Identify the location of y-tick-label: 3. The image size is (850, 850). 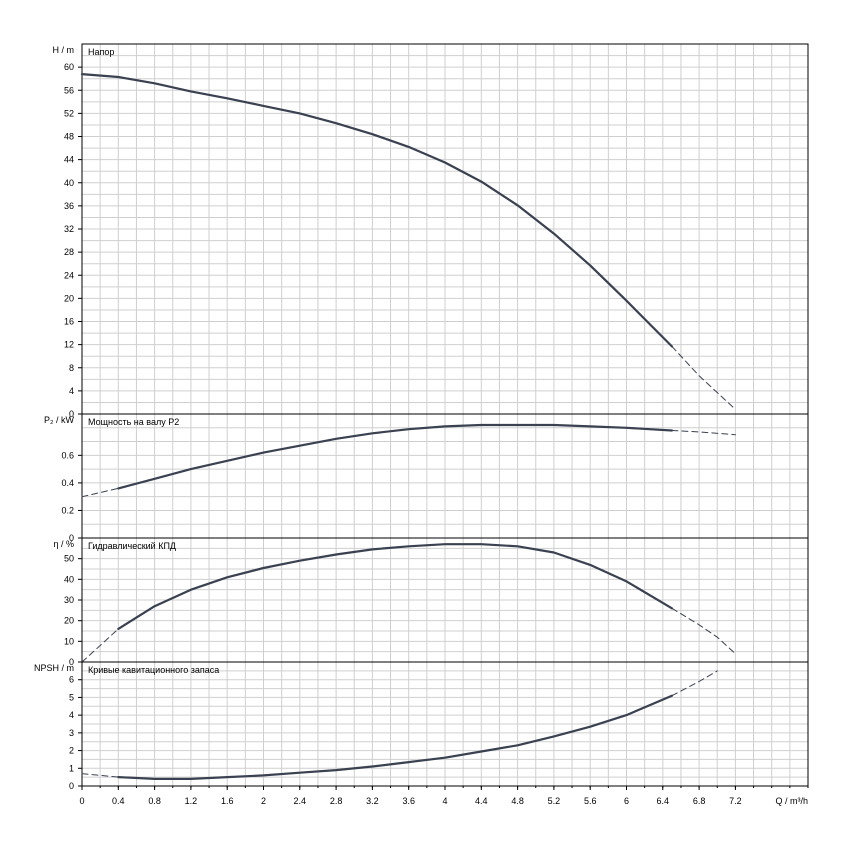
(71, 733).